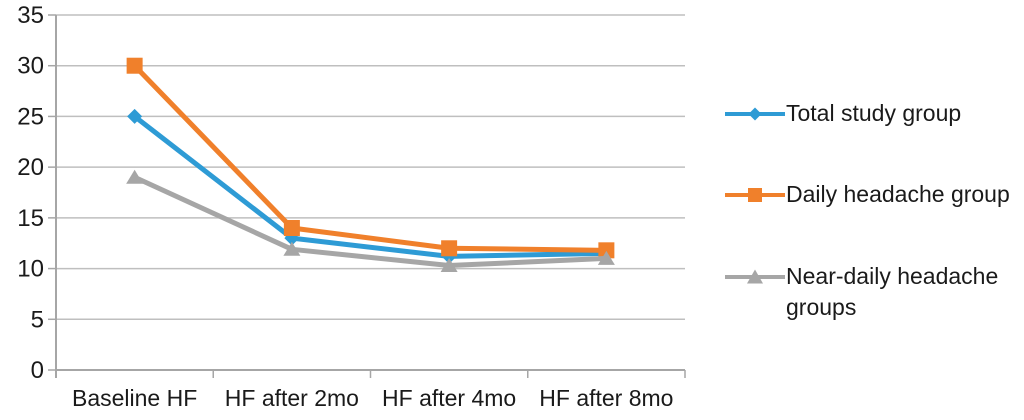 The height and width of the screenshot is (420, 1024). I want to click on series-near-daily-headache-groups-line, so click(370, 221).